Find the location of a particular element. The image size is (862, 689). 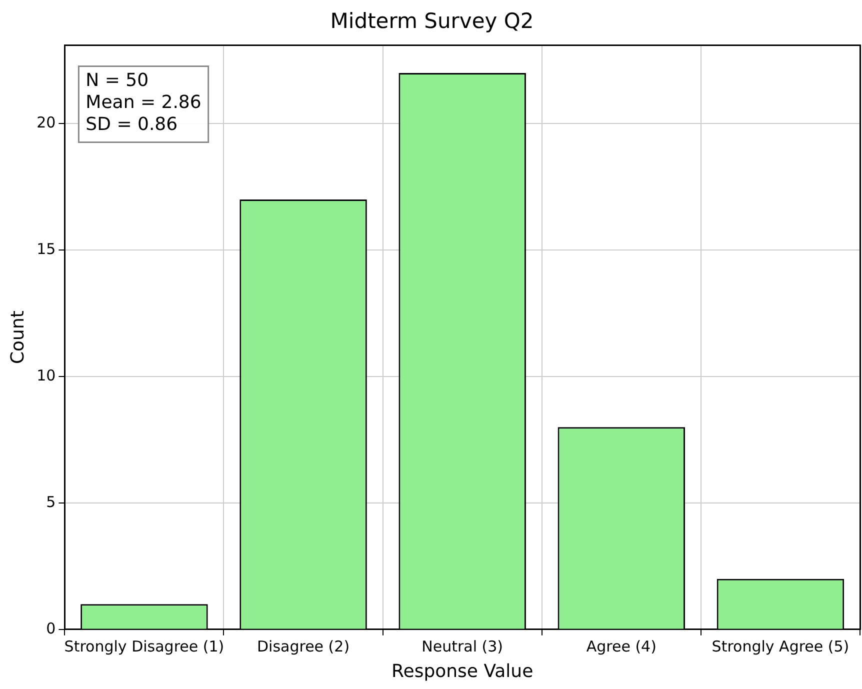

annotation: Mean = 2.86 is located at coordinates (144, 102).